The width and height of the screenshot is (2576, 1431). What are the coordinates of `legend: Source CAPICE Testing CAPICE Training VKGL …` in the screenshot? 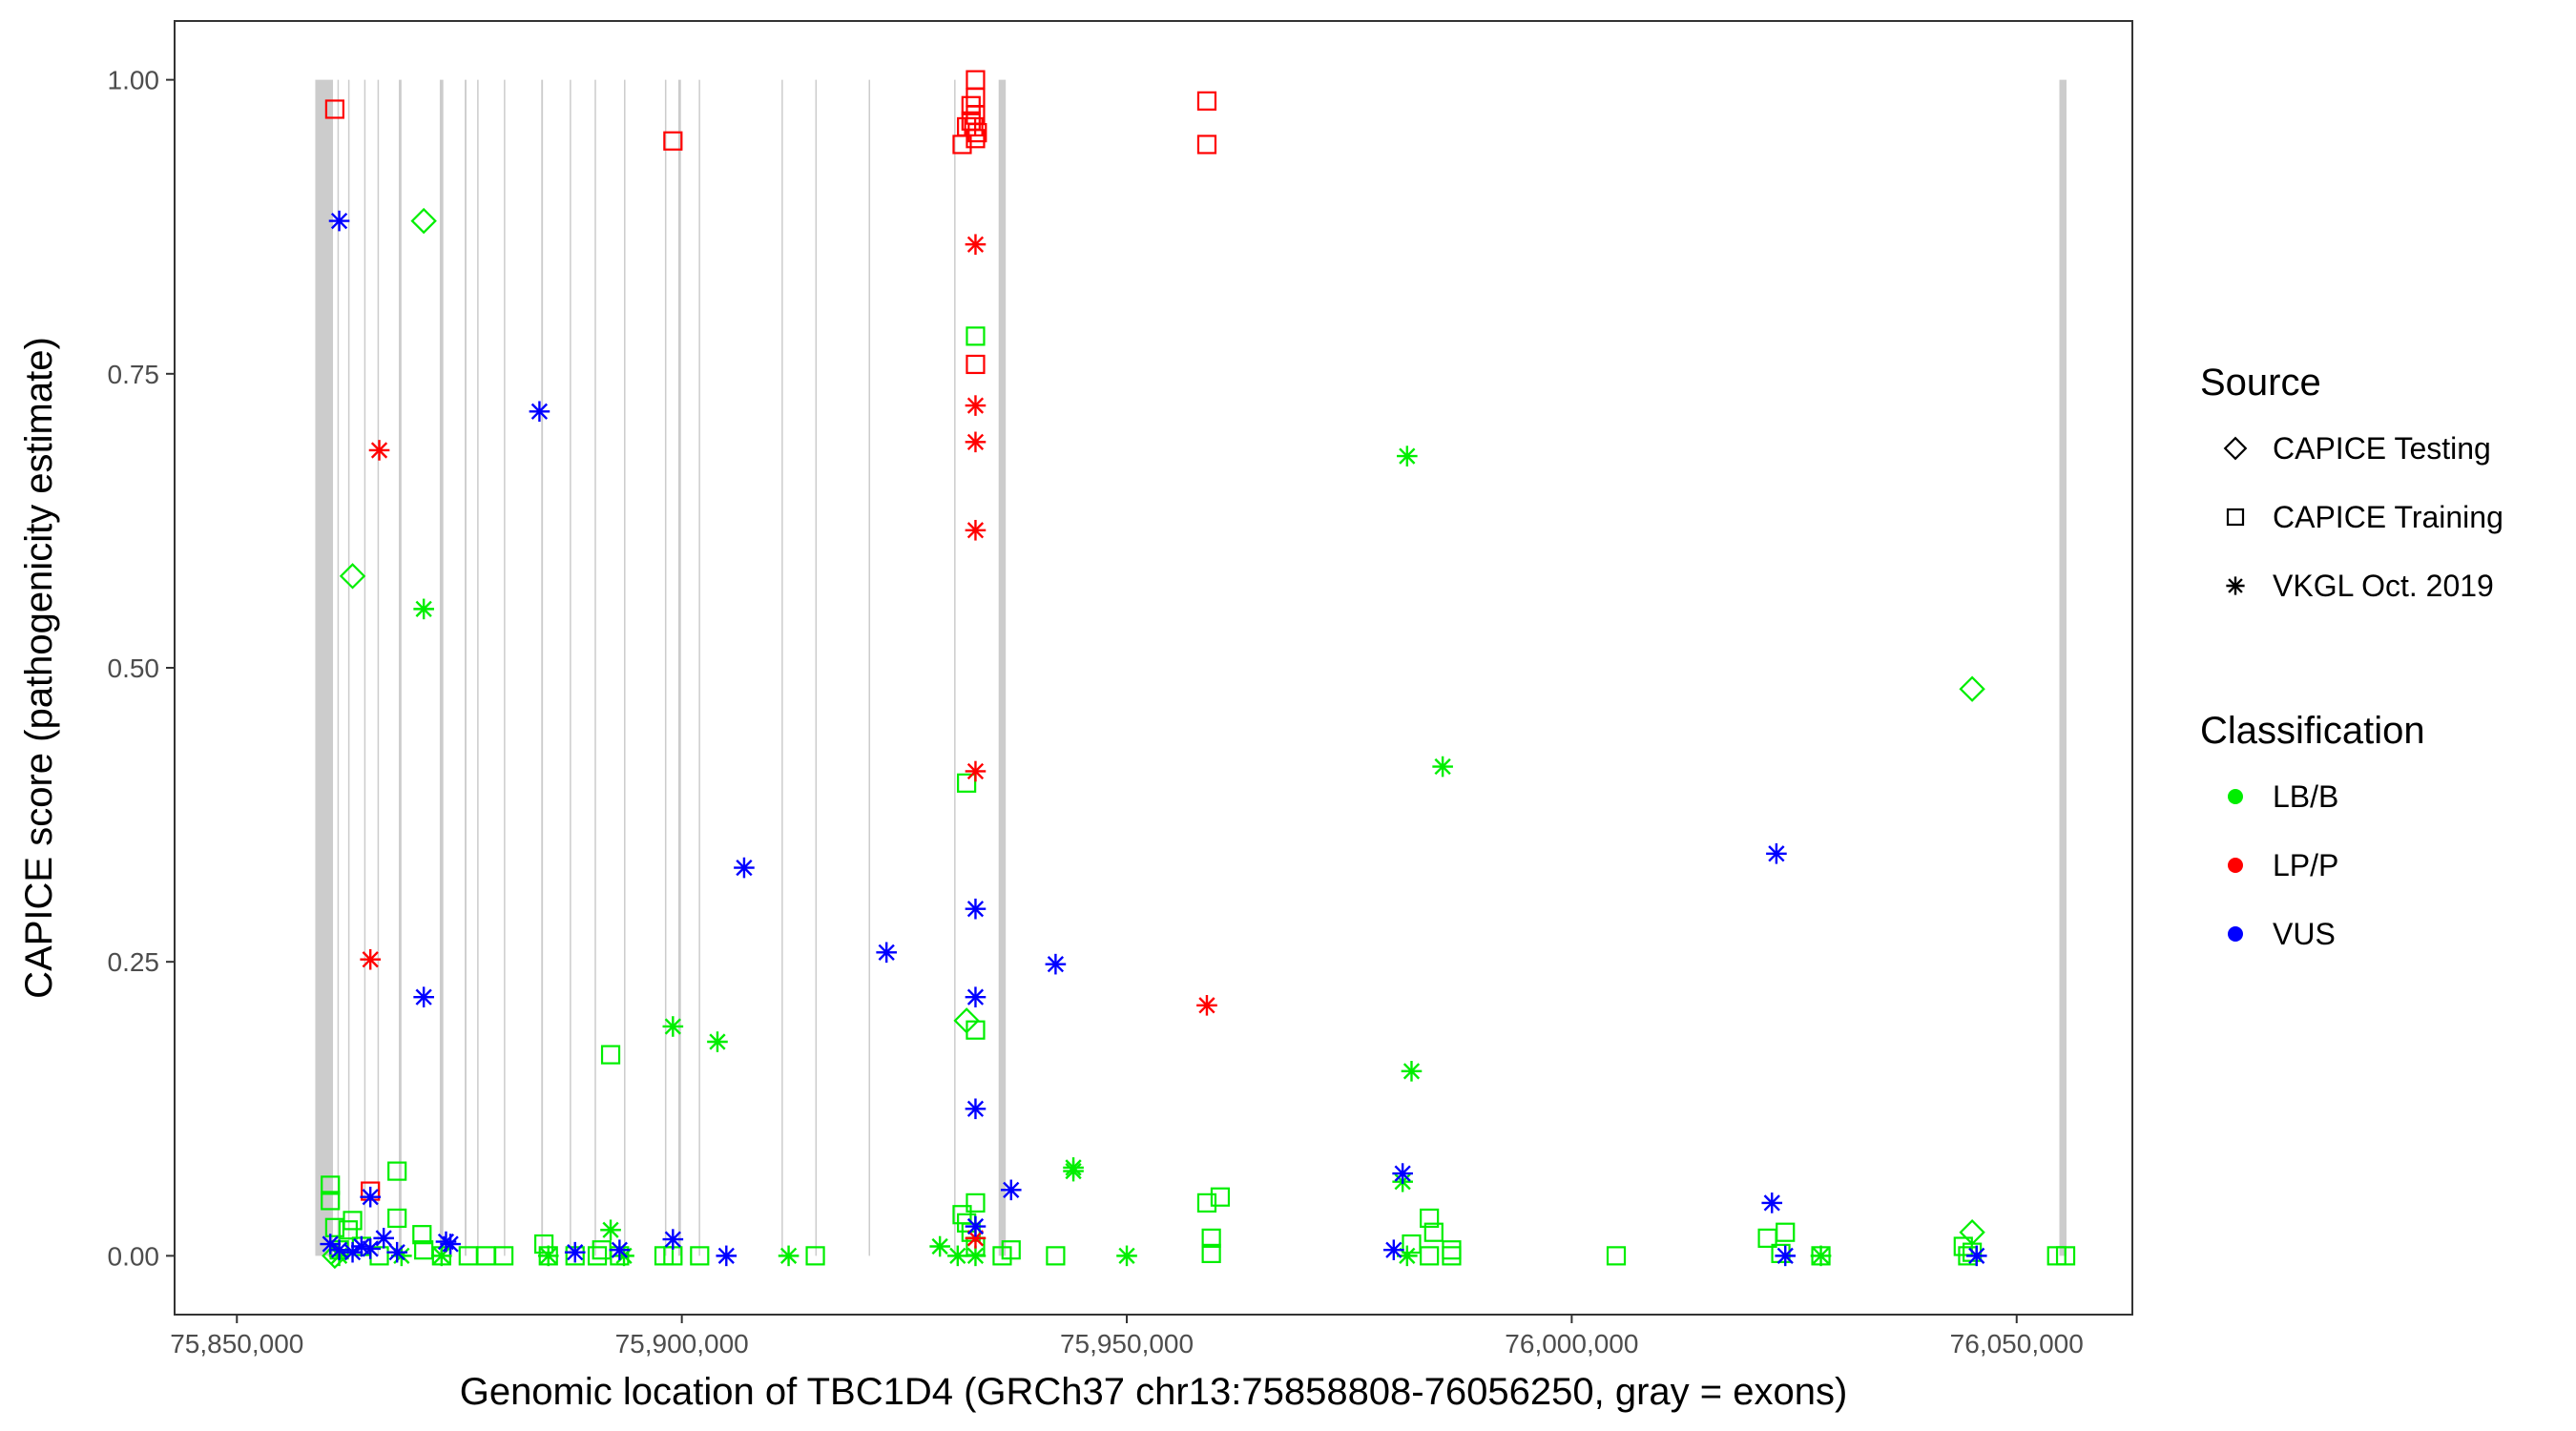 It's located at (2351, 656).